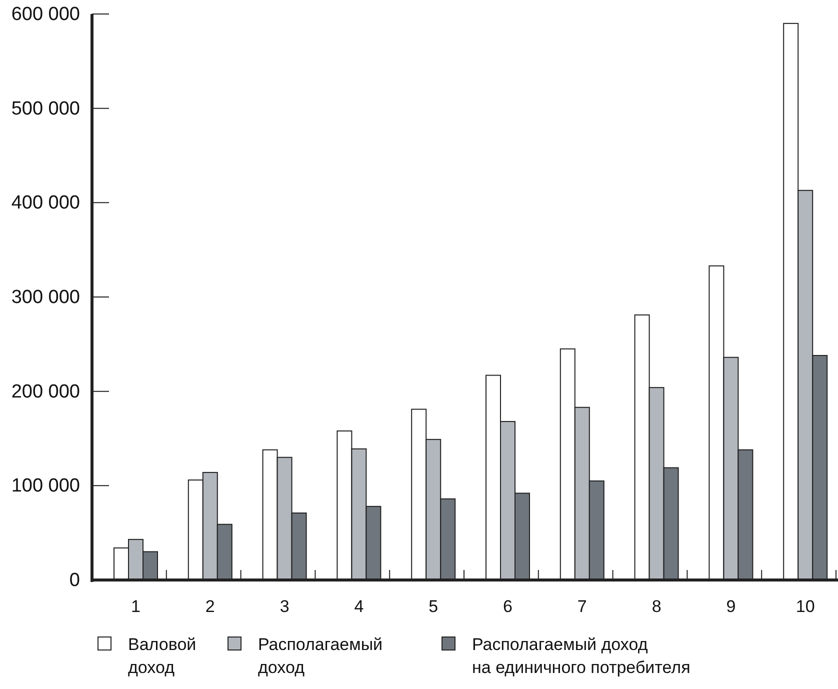  Describe the element at coordinates (433, 606) in the screenshot. I see `x-tick-label: 5` at that location.